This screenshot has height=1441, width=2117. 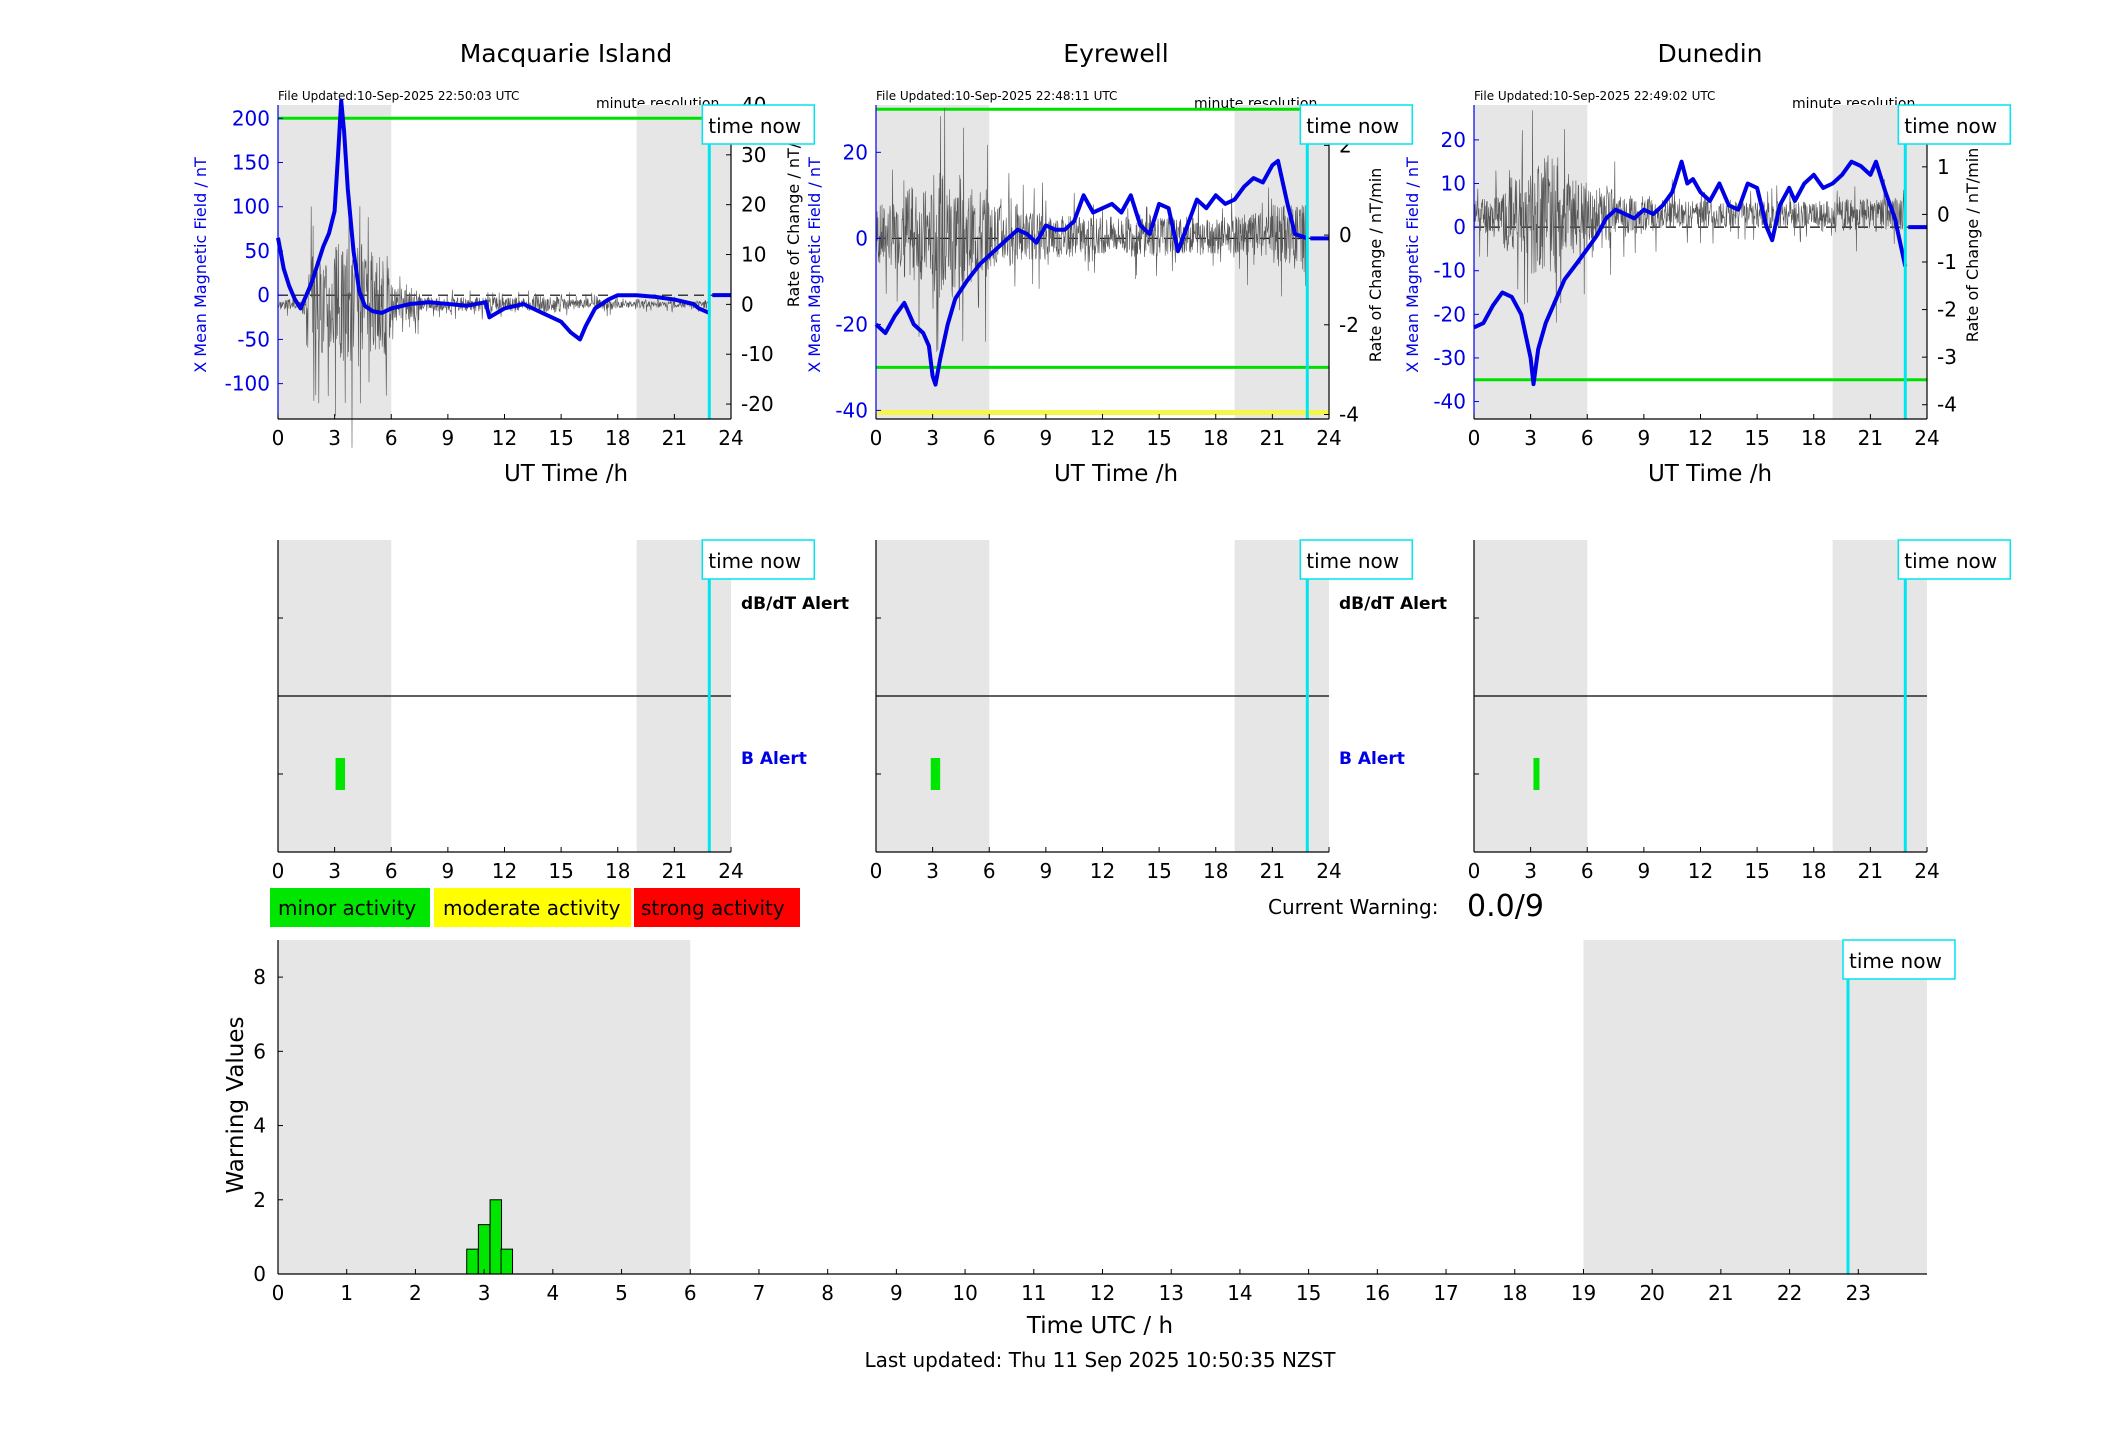 I want to click on file-updated-dunedin: File Updated:10-Sep-2025 22:49:02 UTC, so click(x=1594, y=96).